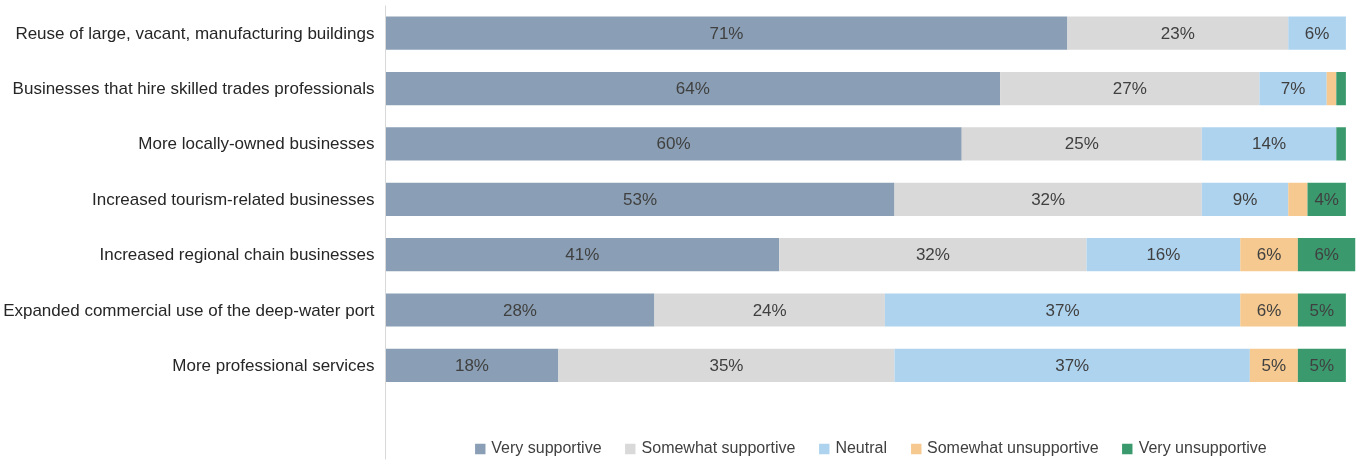  Describe the element at coordinates (195, 33) in the screenshot. I see `y-tick-label: Reuse of large, vacant, manufacturing buildings` at that location.